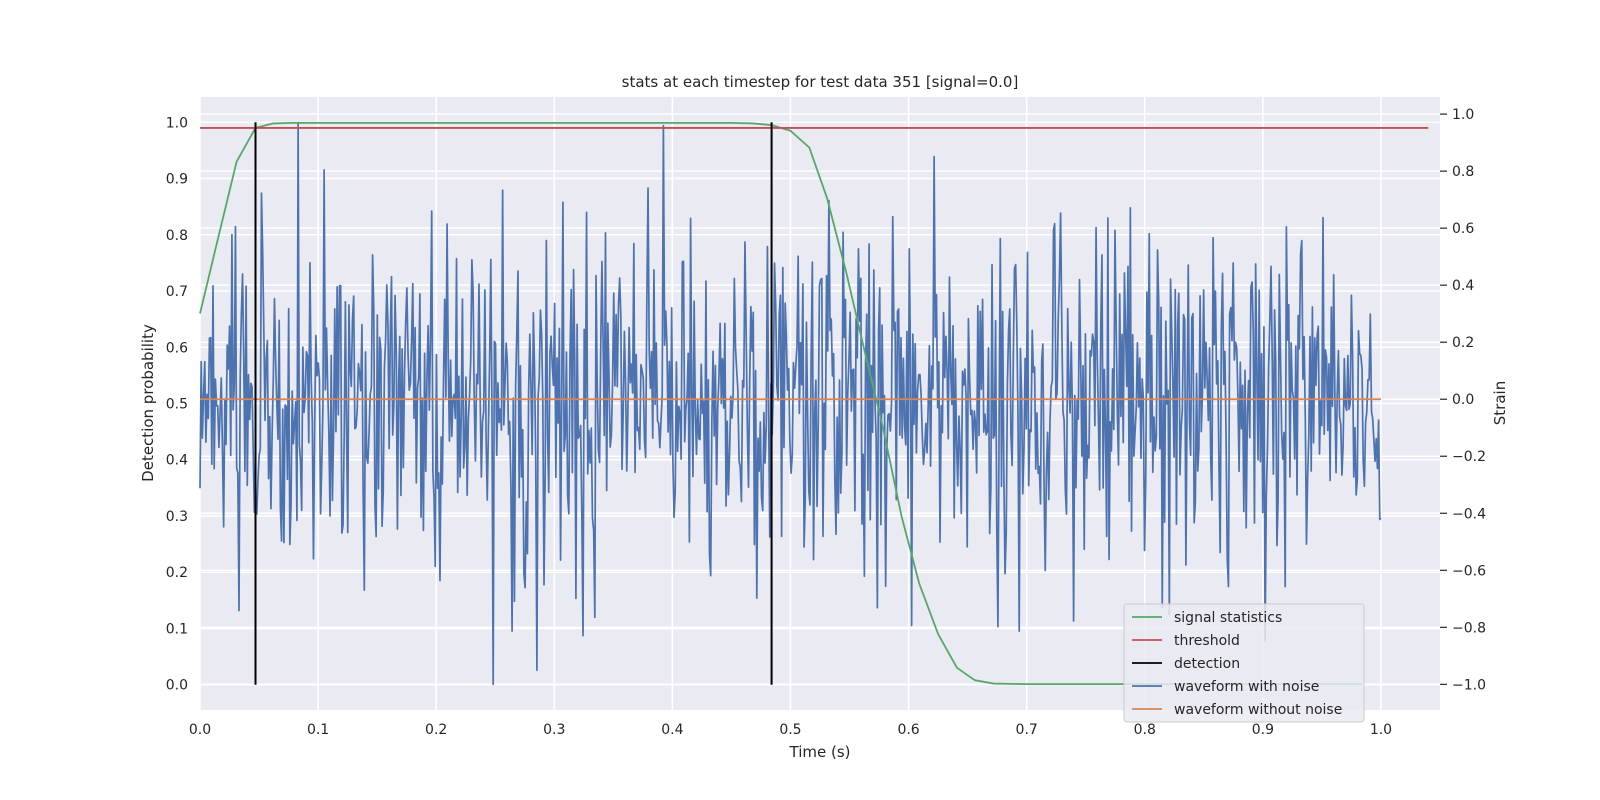 This screenshot has height=800, width=1600. What do you see at coordinates (1469, 514) in the screenshot?
I see `y2-tick-label: −0.4` at bounding box center [1469, 514].